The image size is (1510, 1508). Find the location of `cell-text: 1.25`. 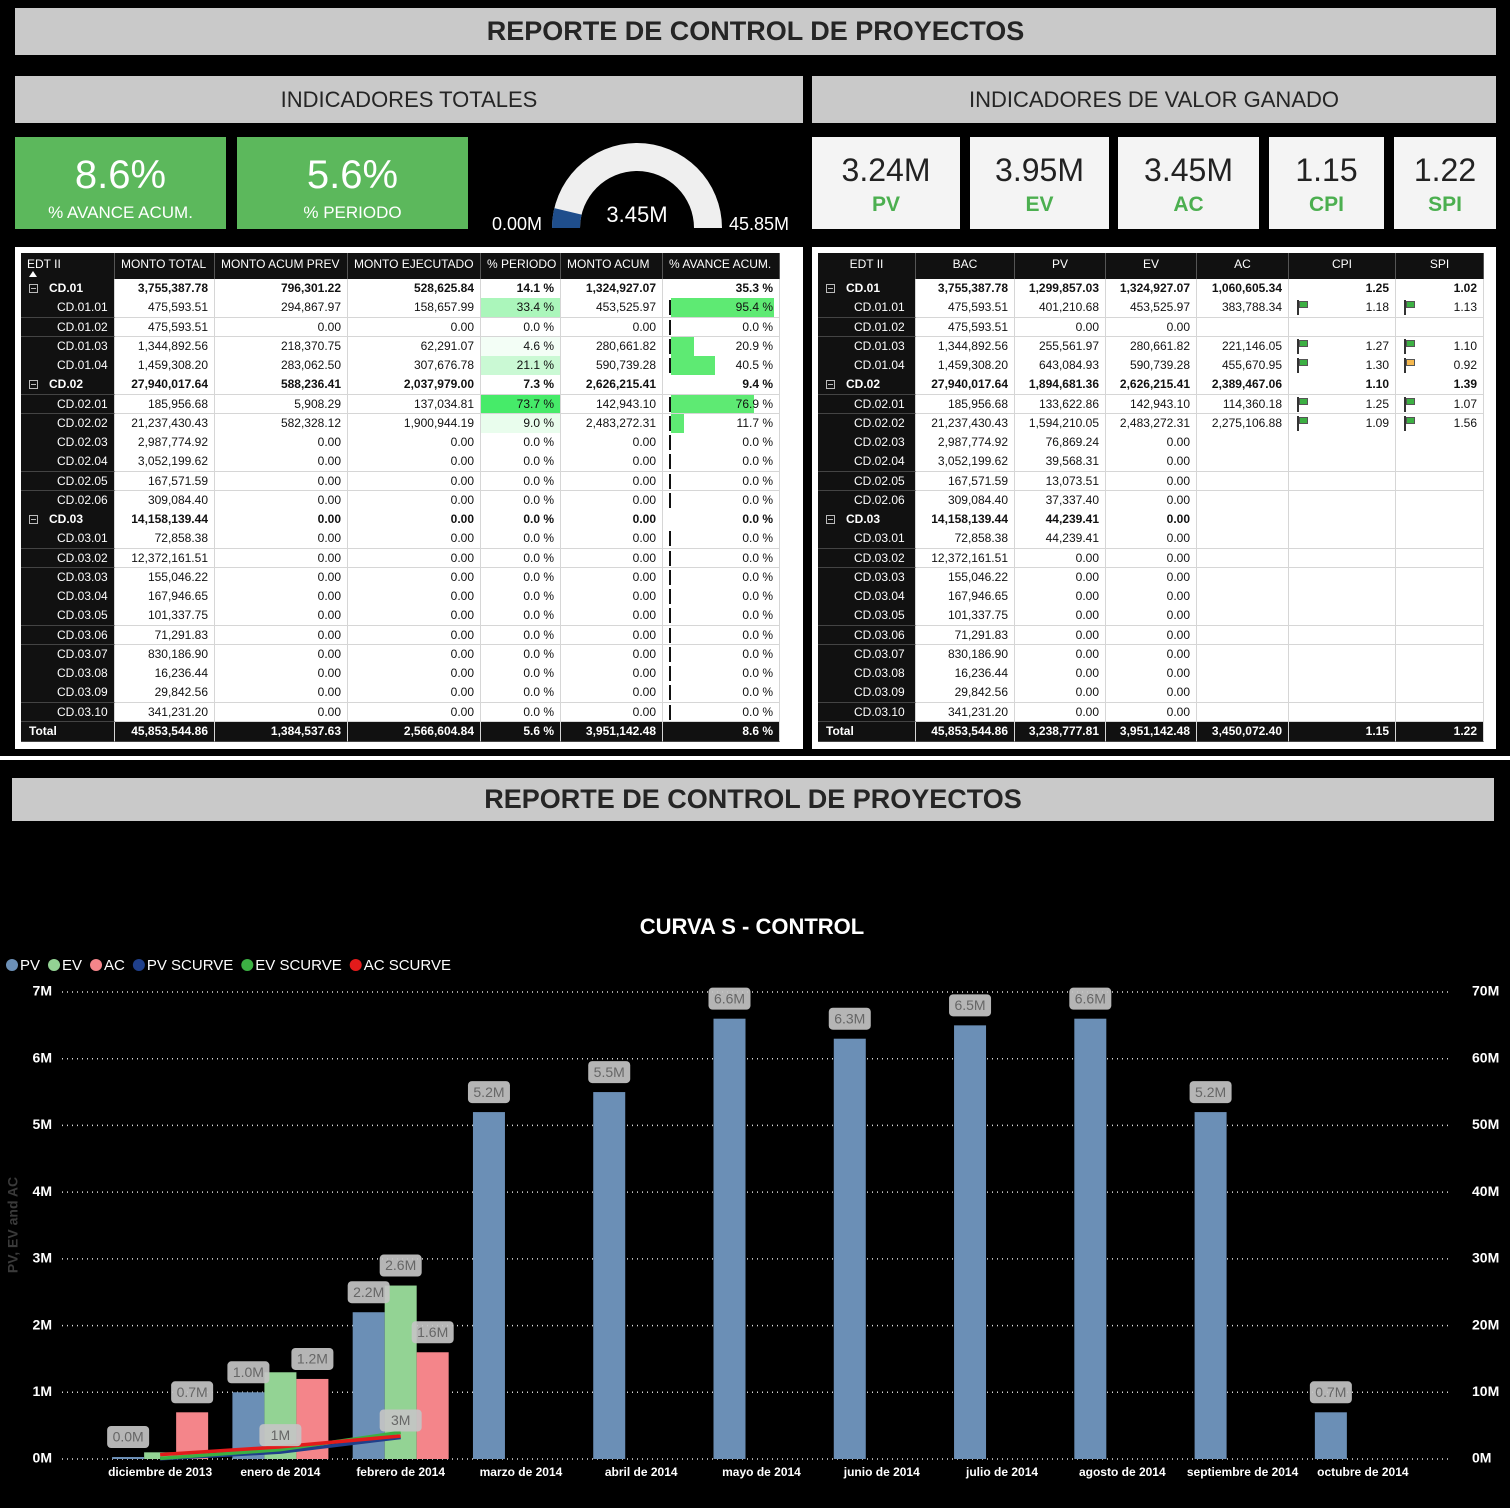

cell-text: 1.25 is located at coordinates (1377, 403).